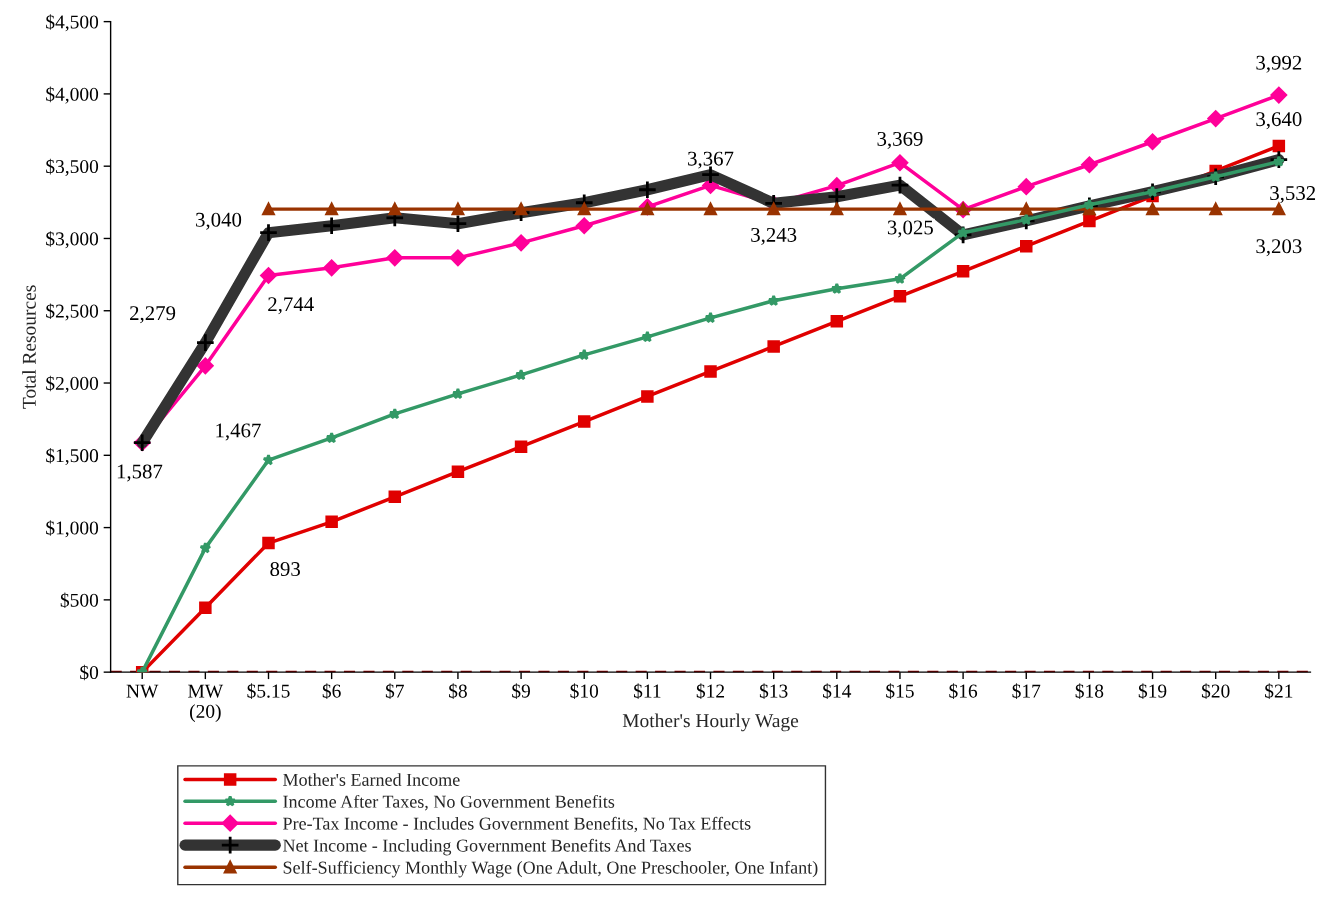  Describe the element at coordinates (1279, 248) in the screenshot. I see `data-label: 3,203` at that location.